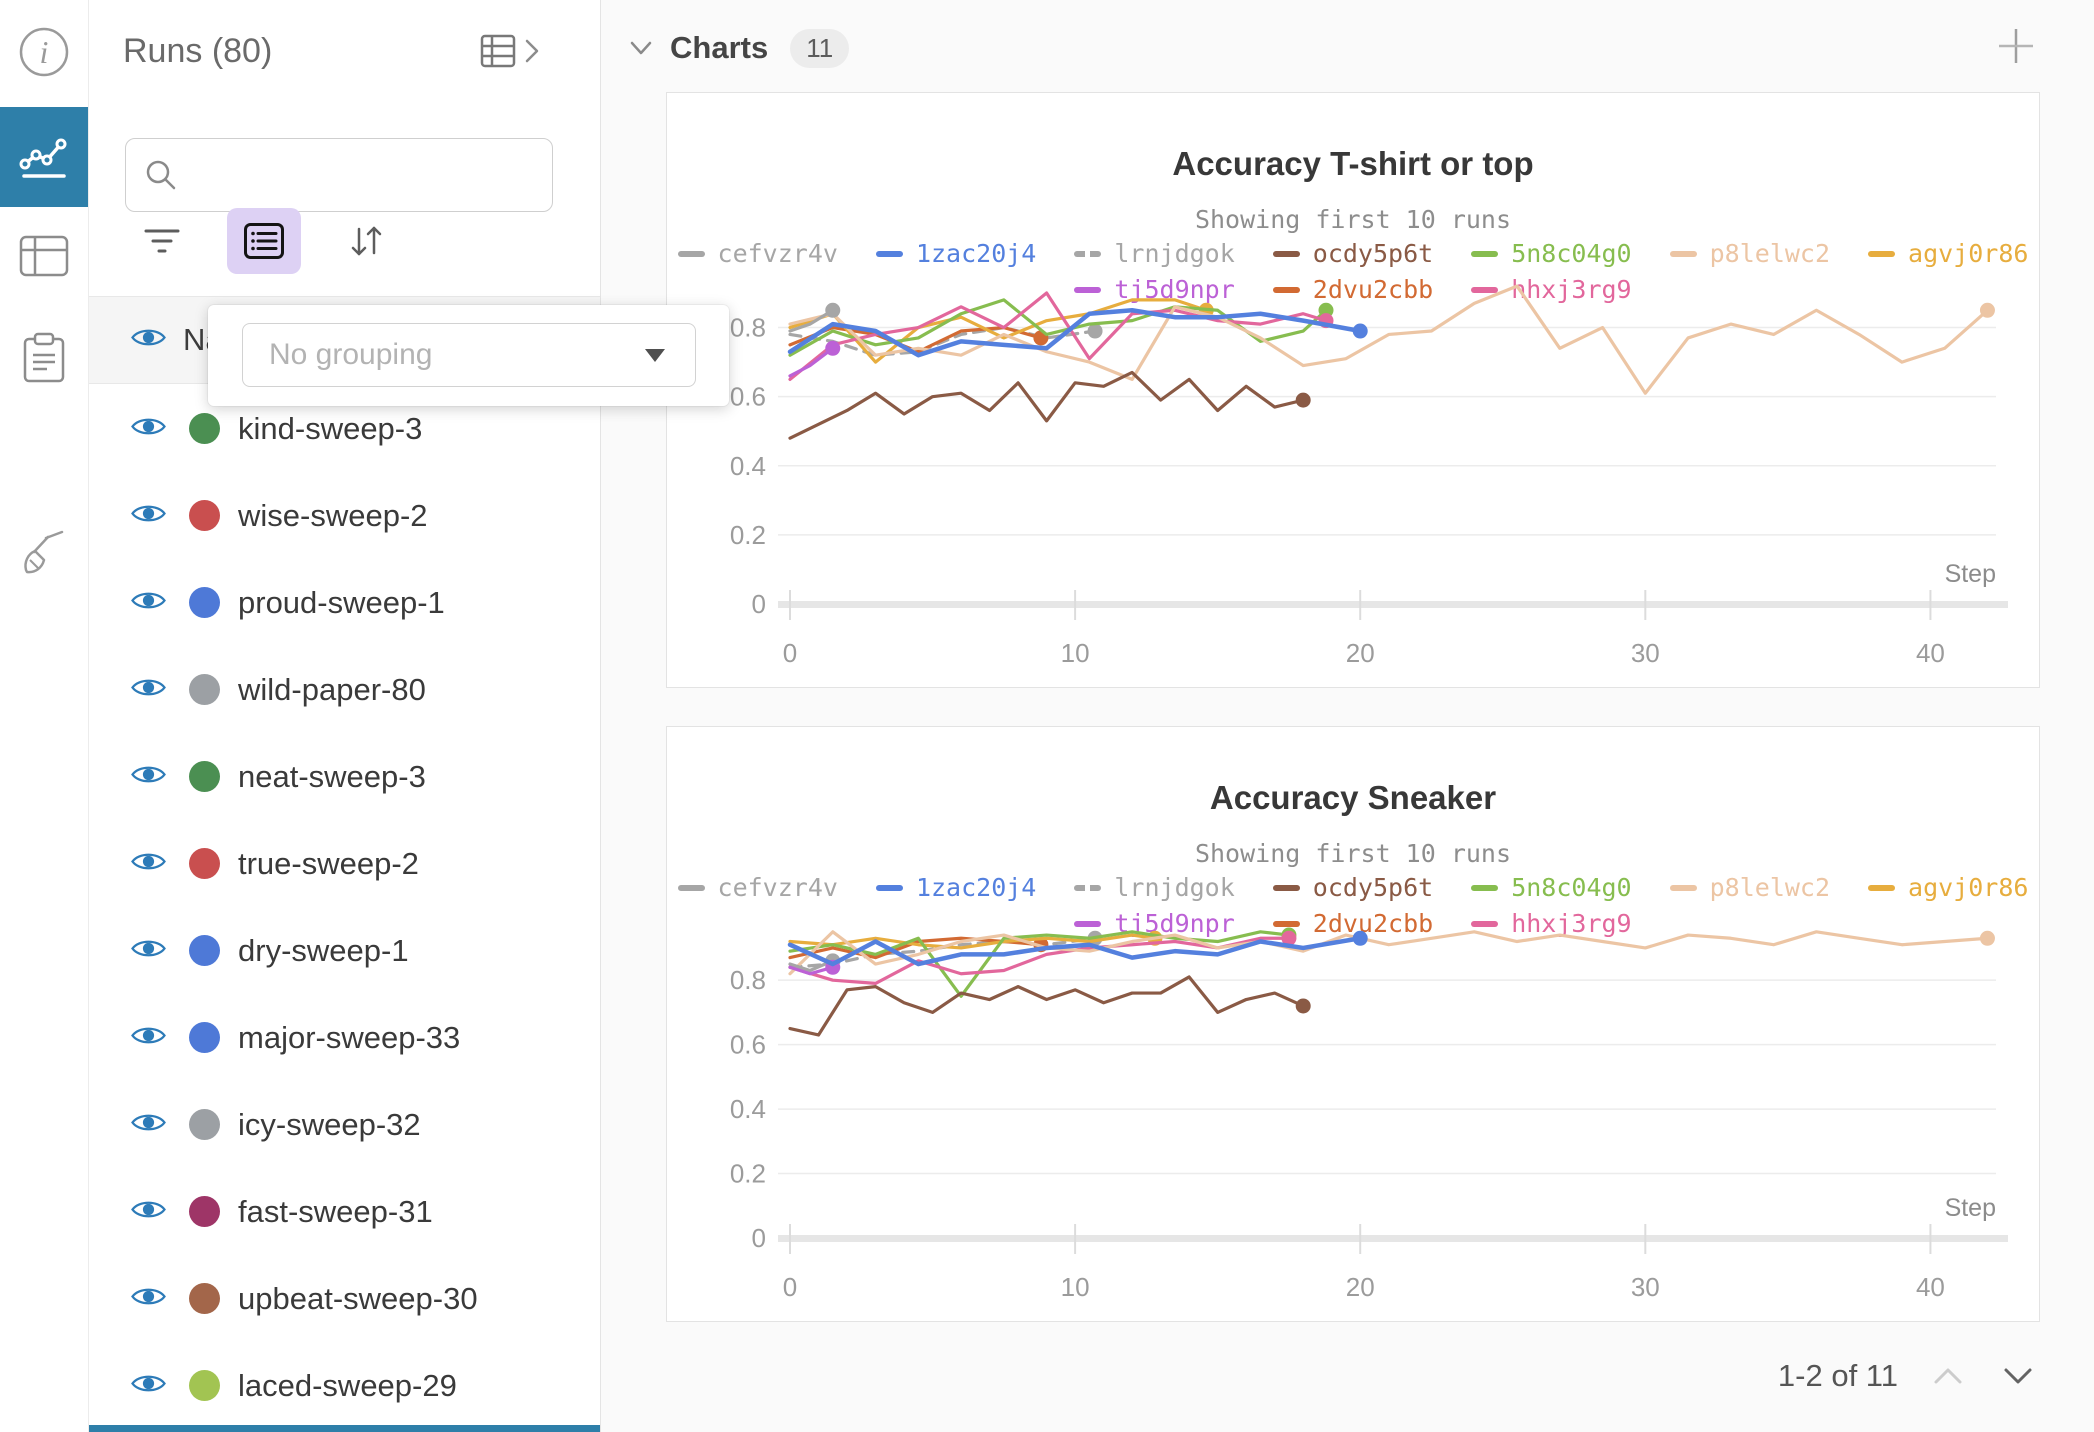 The height and width of the screenshot is (1432, 2094). I want to click on run-name: wild-paper-80, so click(332, 689).